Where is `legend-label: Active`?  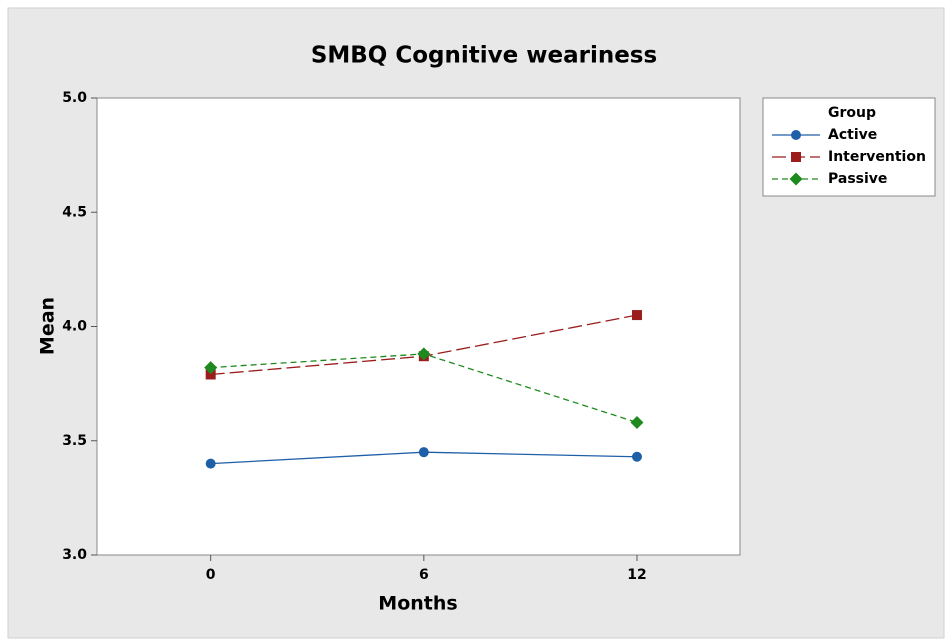
legend-label: Active is located at coordinates (852, 135).